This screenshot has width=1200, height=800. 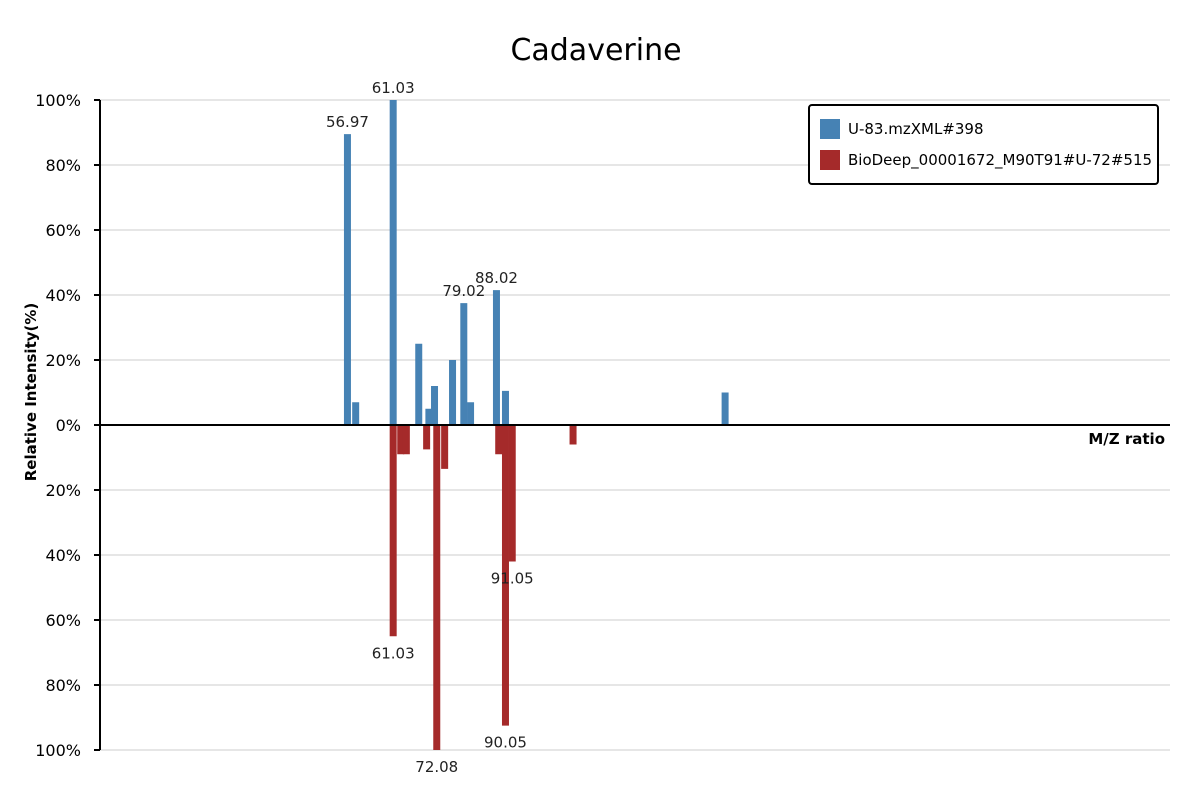 I want to click on peak-label: 88.02, so click(x=496, y=278).